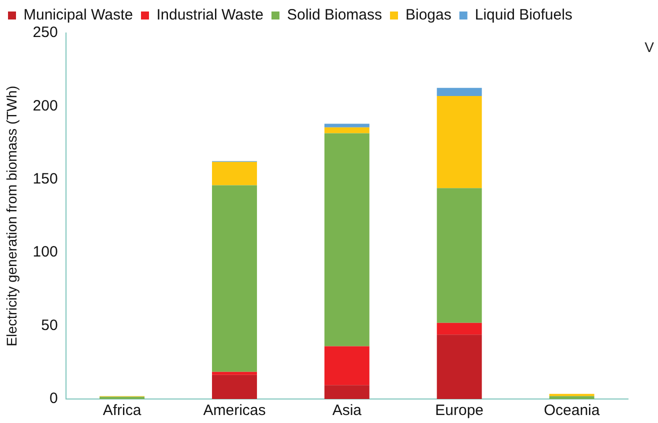 Image resolution: width=658 pixels, height=423 pixels. What do you see at coordinates (78, 15) in the screenshot?
I see `legend-label: Municipal Waste` at bounding box center [78, 15].